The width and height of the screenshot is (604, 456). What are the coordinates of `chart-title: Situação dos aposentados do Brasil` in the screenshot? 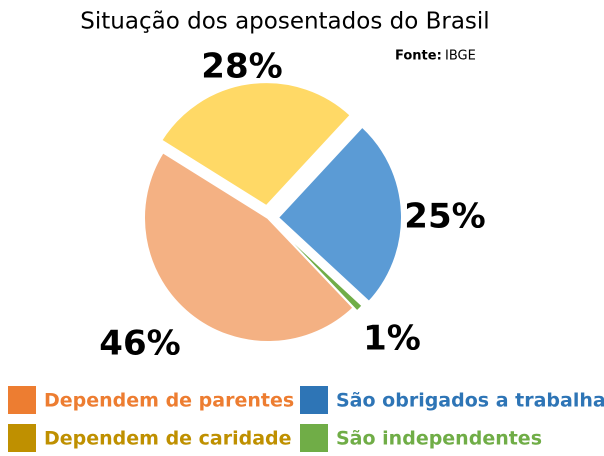 It's located at (284, 22).